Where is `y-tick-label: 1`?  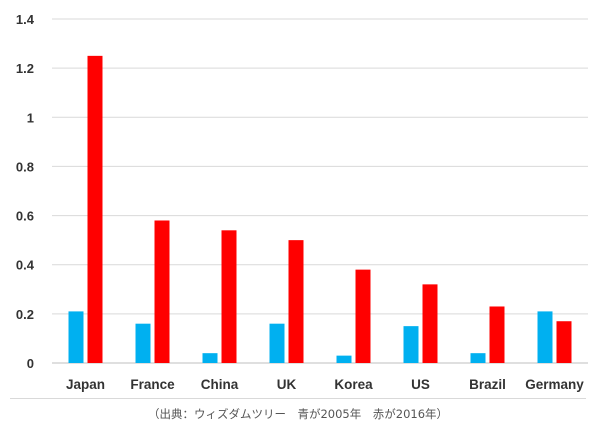
y-tick-label: 1 is located at coordinates (30, 117).